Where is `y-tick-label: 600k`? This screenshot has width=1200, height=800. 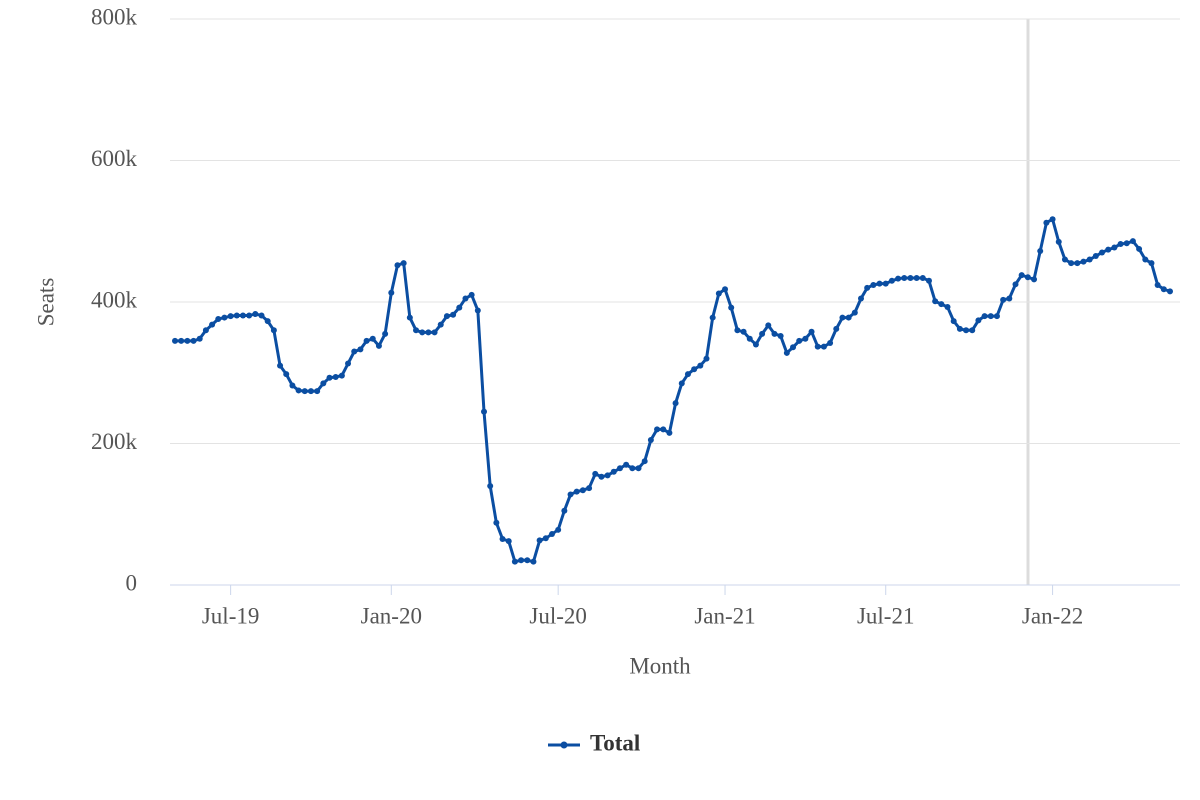 y-tick-label: 600k is located at coordinates (114, 158).